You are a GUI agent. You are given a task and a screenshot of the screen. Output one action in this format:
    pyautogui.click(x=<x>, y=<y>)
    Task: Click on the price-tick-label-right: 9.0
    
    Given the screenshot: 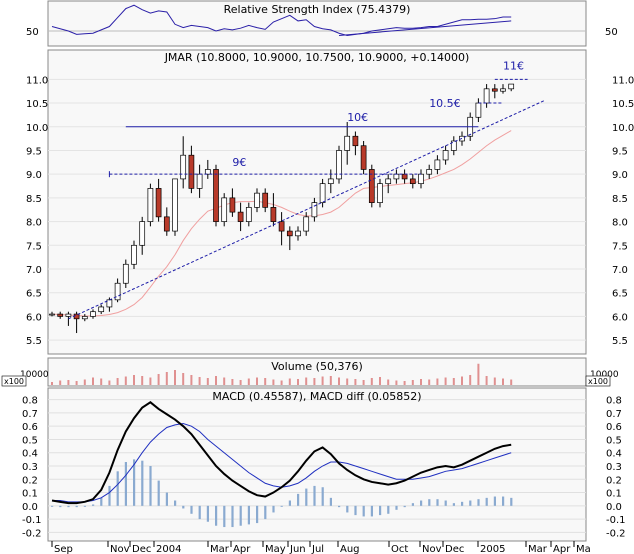 What is the action you would take?
    pyautogui.click(x=620, y=175)
    